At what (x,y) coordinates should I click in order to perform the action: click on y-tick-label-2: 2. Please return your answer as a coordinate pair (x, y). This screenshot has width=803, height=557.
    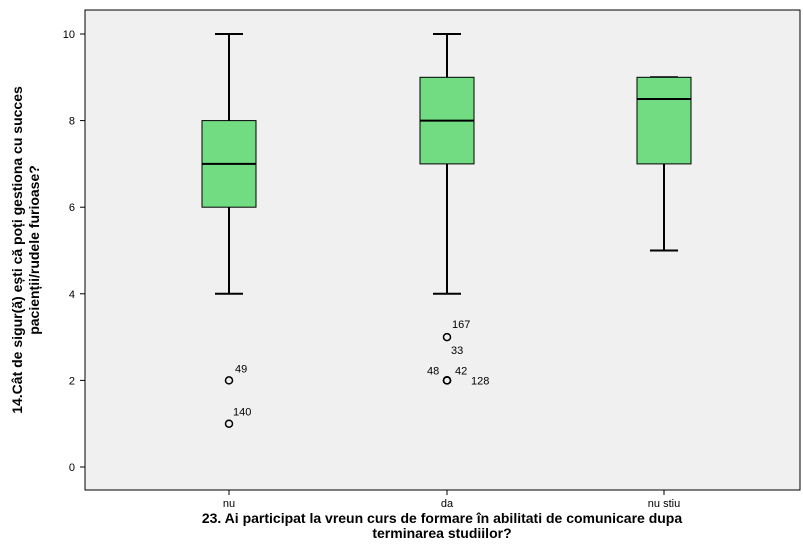
    Looking at the image, I should click on (72, 381).